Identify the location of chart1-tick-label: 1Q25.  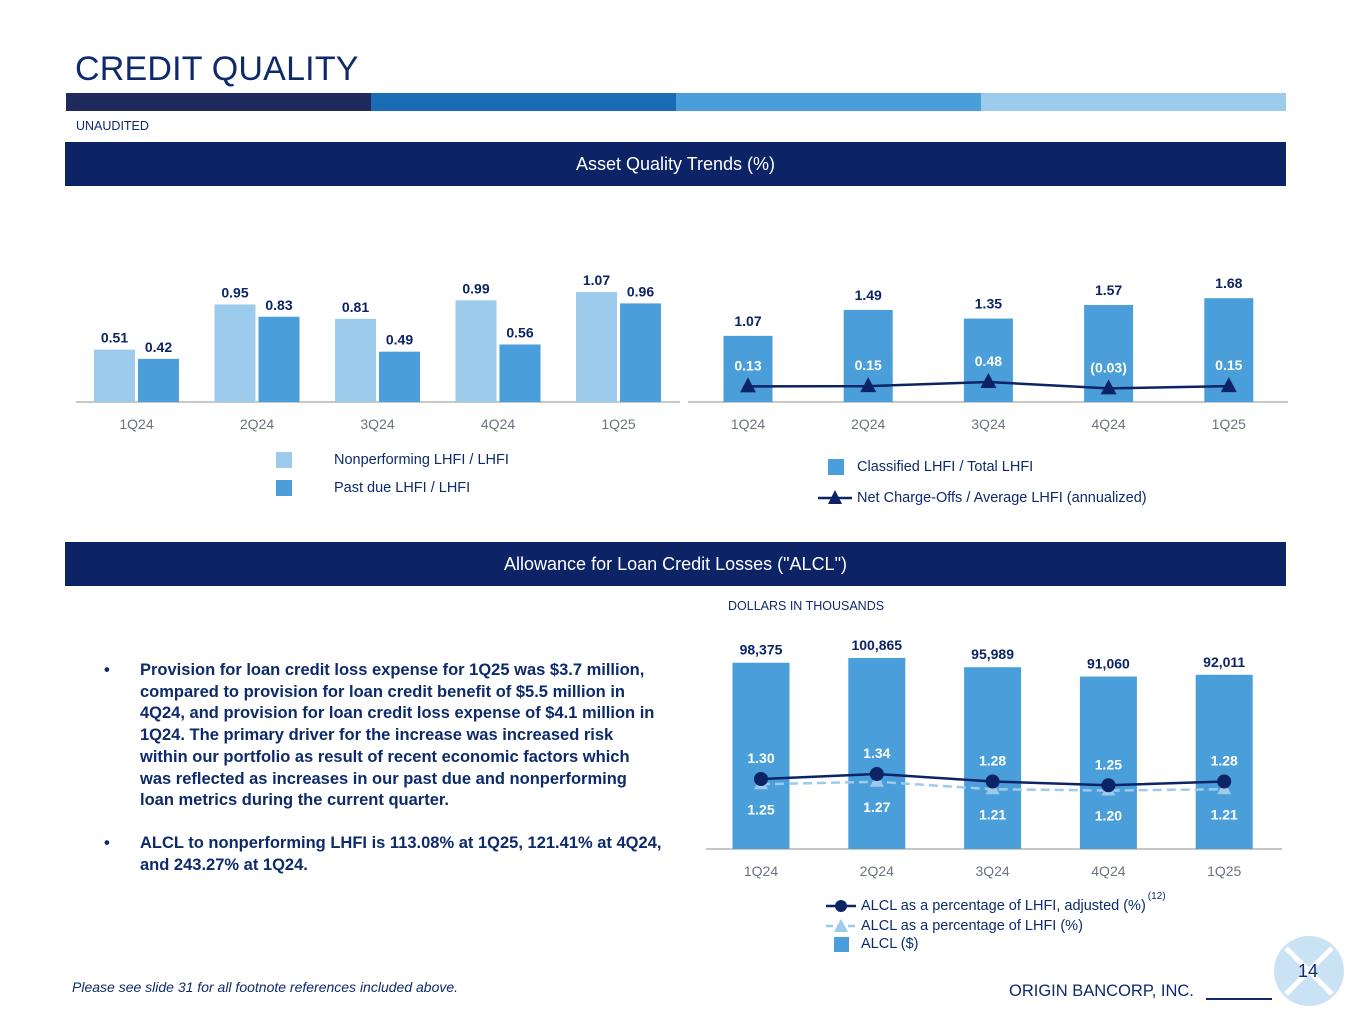
(618, 424).